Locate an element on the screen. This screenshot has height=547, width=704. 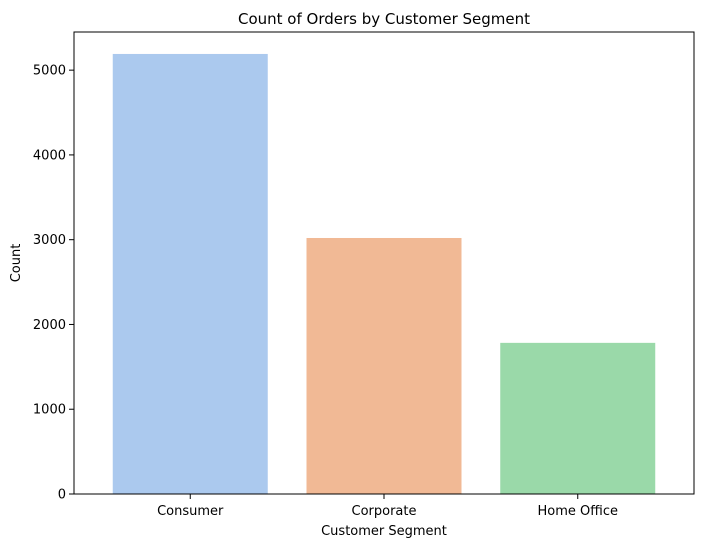
bar-corporate is located at coordinates (384, 365).